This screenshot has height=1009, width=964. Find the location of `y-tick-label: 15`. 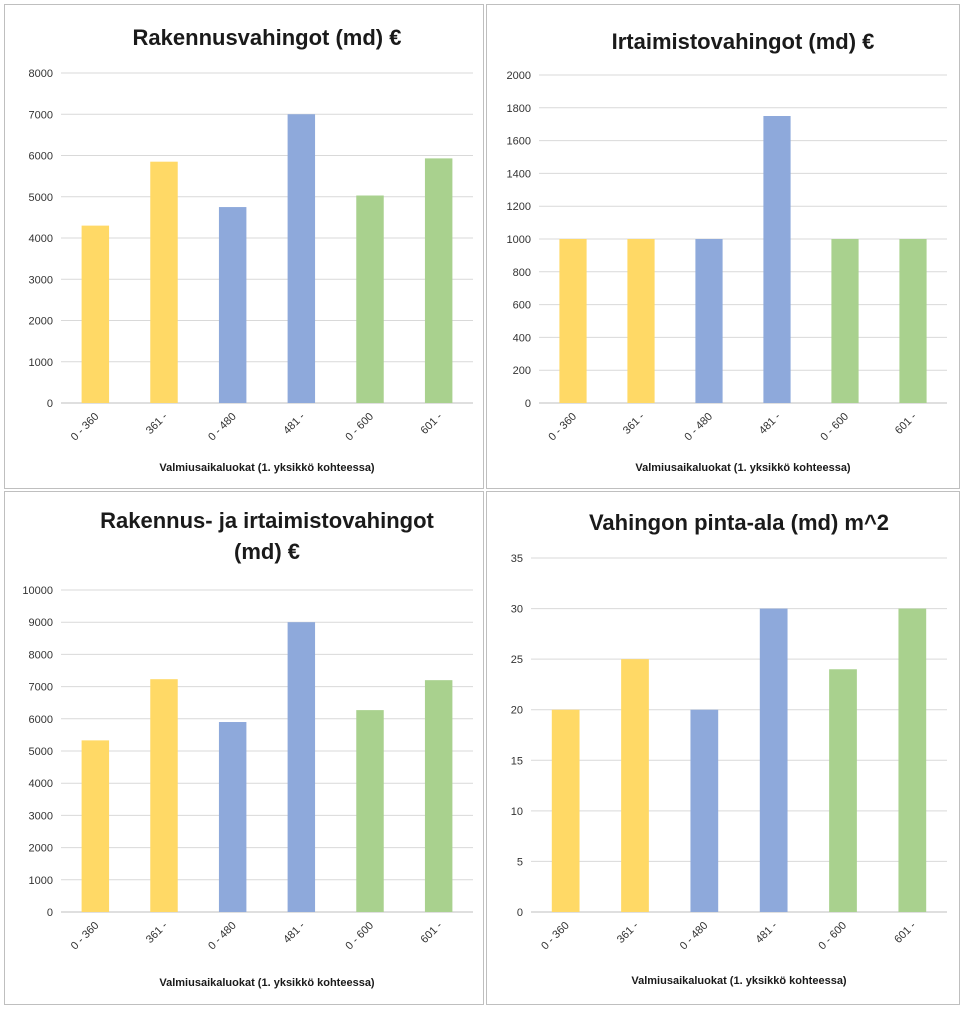

y-tick-label: 15 is located at coordinates (517, 761).